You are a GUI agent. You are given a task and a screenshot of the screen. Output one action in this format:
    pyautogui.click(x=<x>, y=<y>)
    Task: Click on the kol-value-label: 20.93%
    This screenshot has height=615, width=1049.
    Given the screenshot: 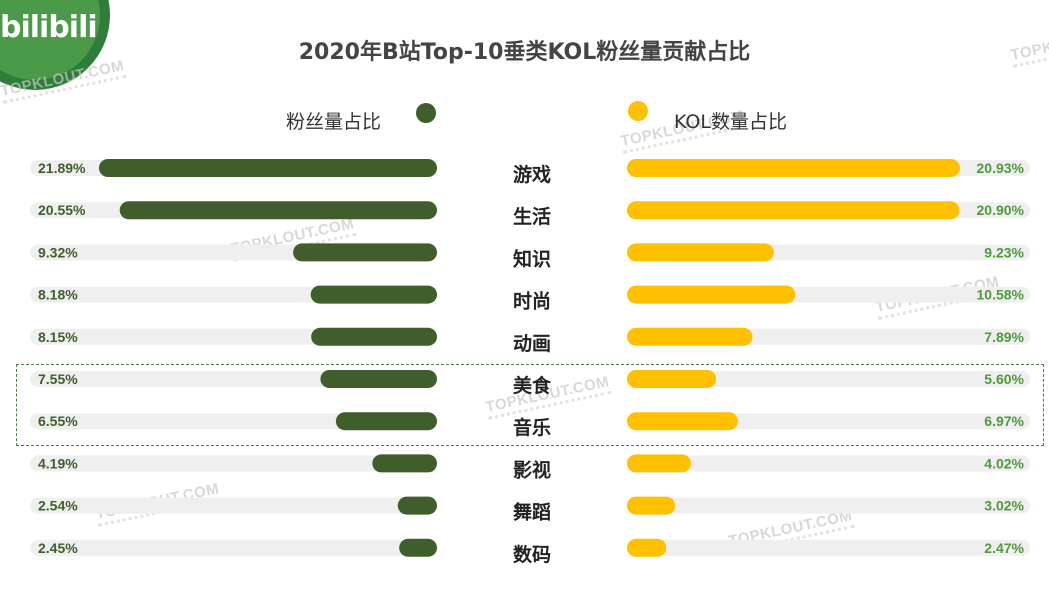 What is the action you would take?
    pyautogui.click(x=1001, y=168)
    